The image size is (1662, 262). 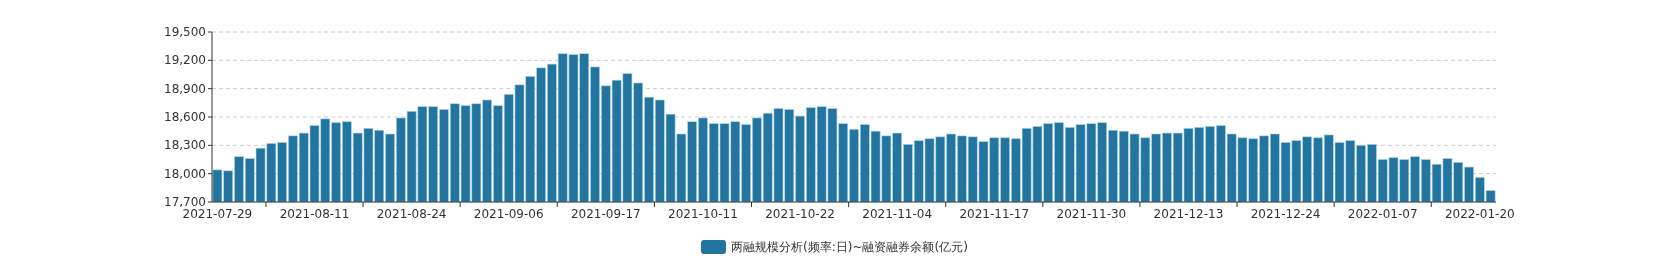 I want to click on y-tick-label: 19,500, so click(x=185, y=32).